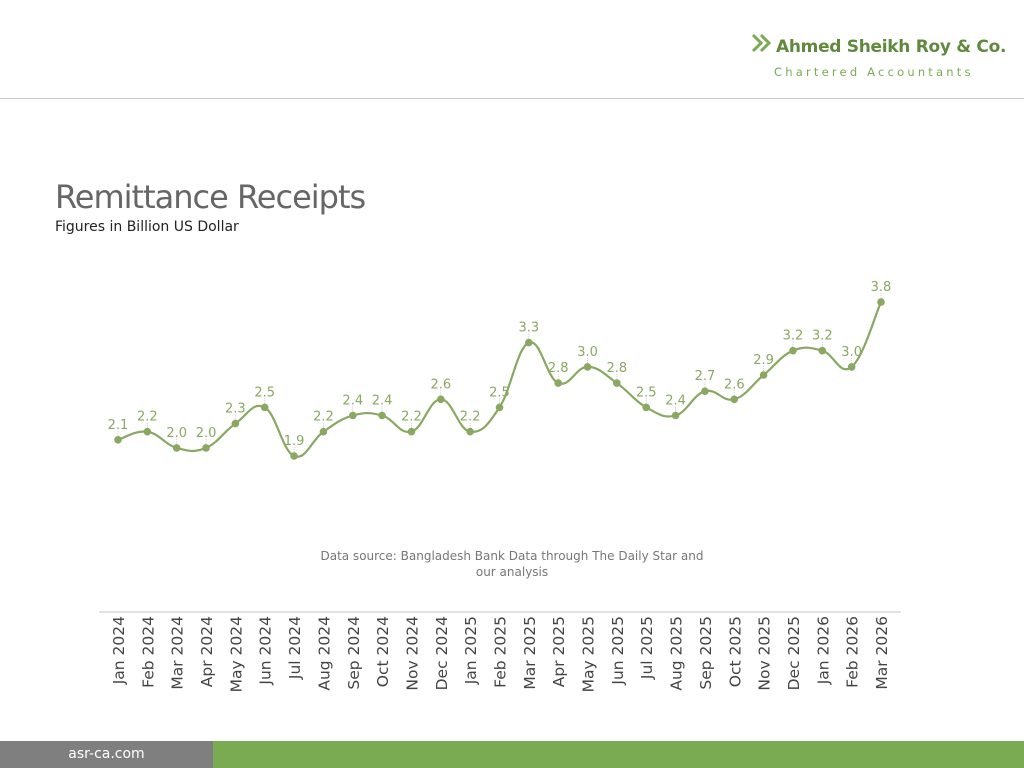  Describe the element at coordinates (354, 653) in the screenshot. I see `x-tick-label: Sep 2024` at that location.